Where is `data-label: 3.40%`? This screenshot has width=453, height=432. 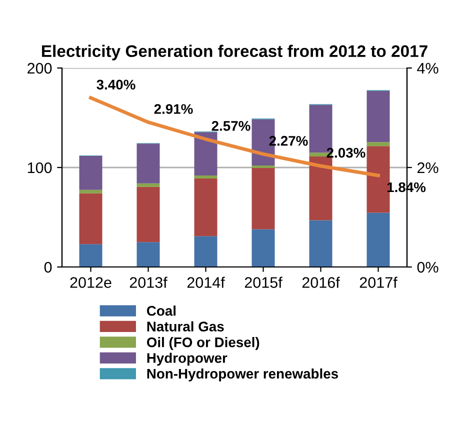 data-label: 3.40% is located at coordinates (116, 85).